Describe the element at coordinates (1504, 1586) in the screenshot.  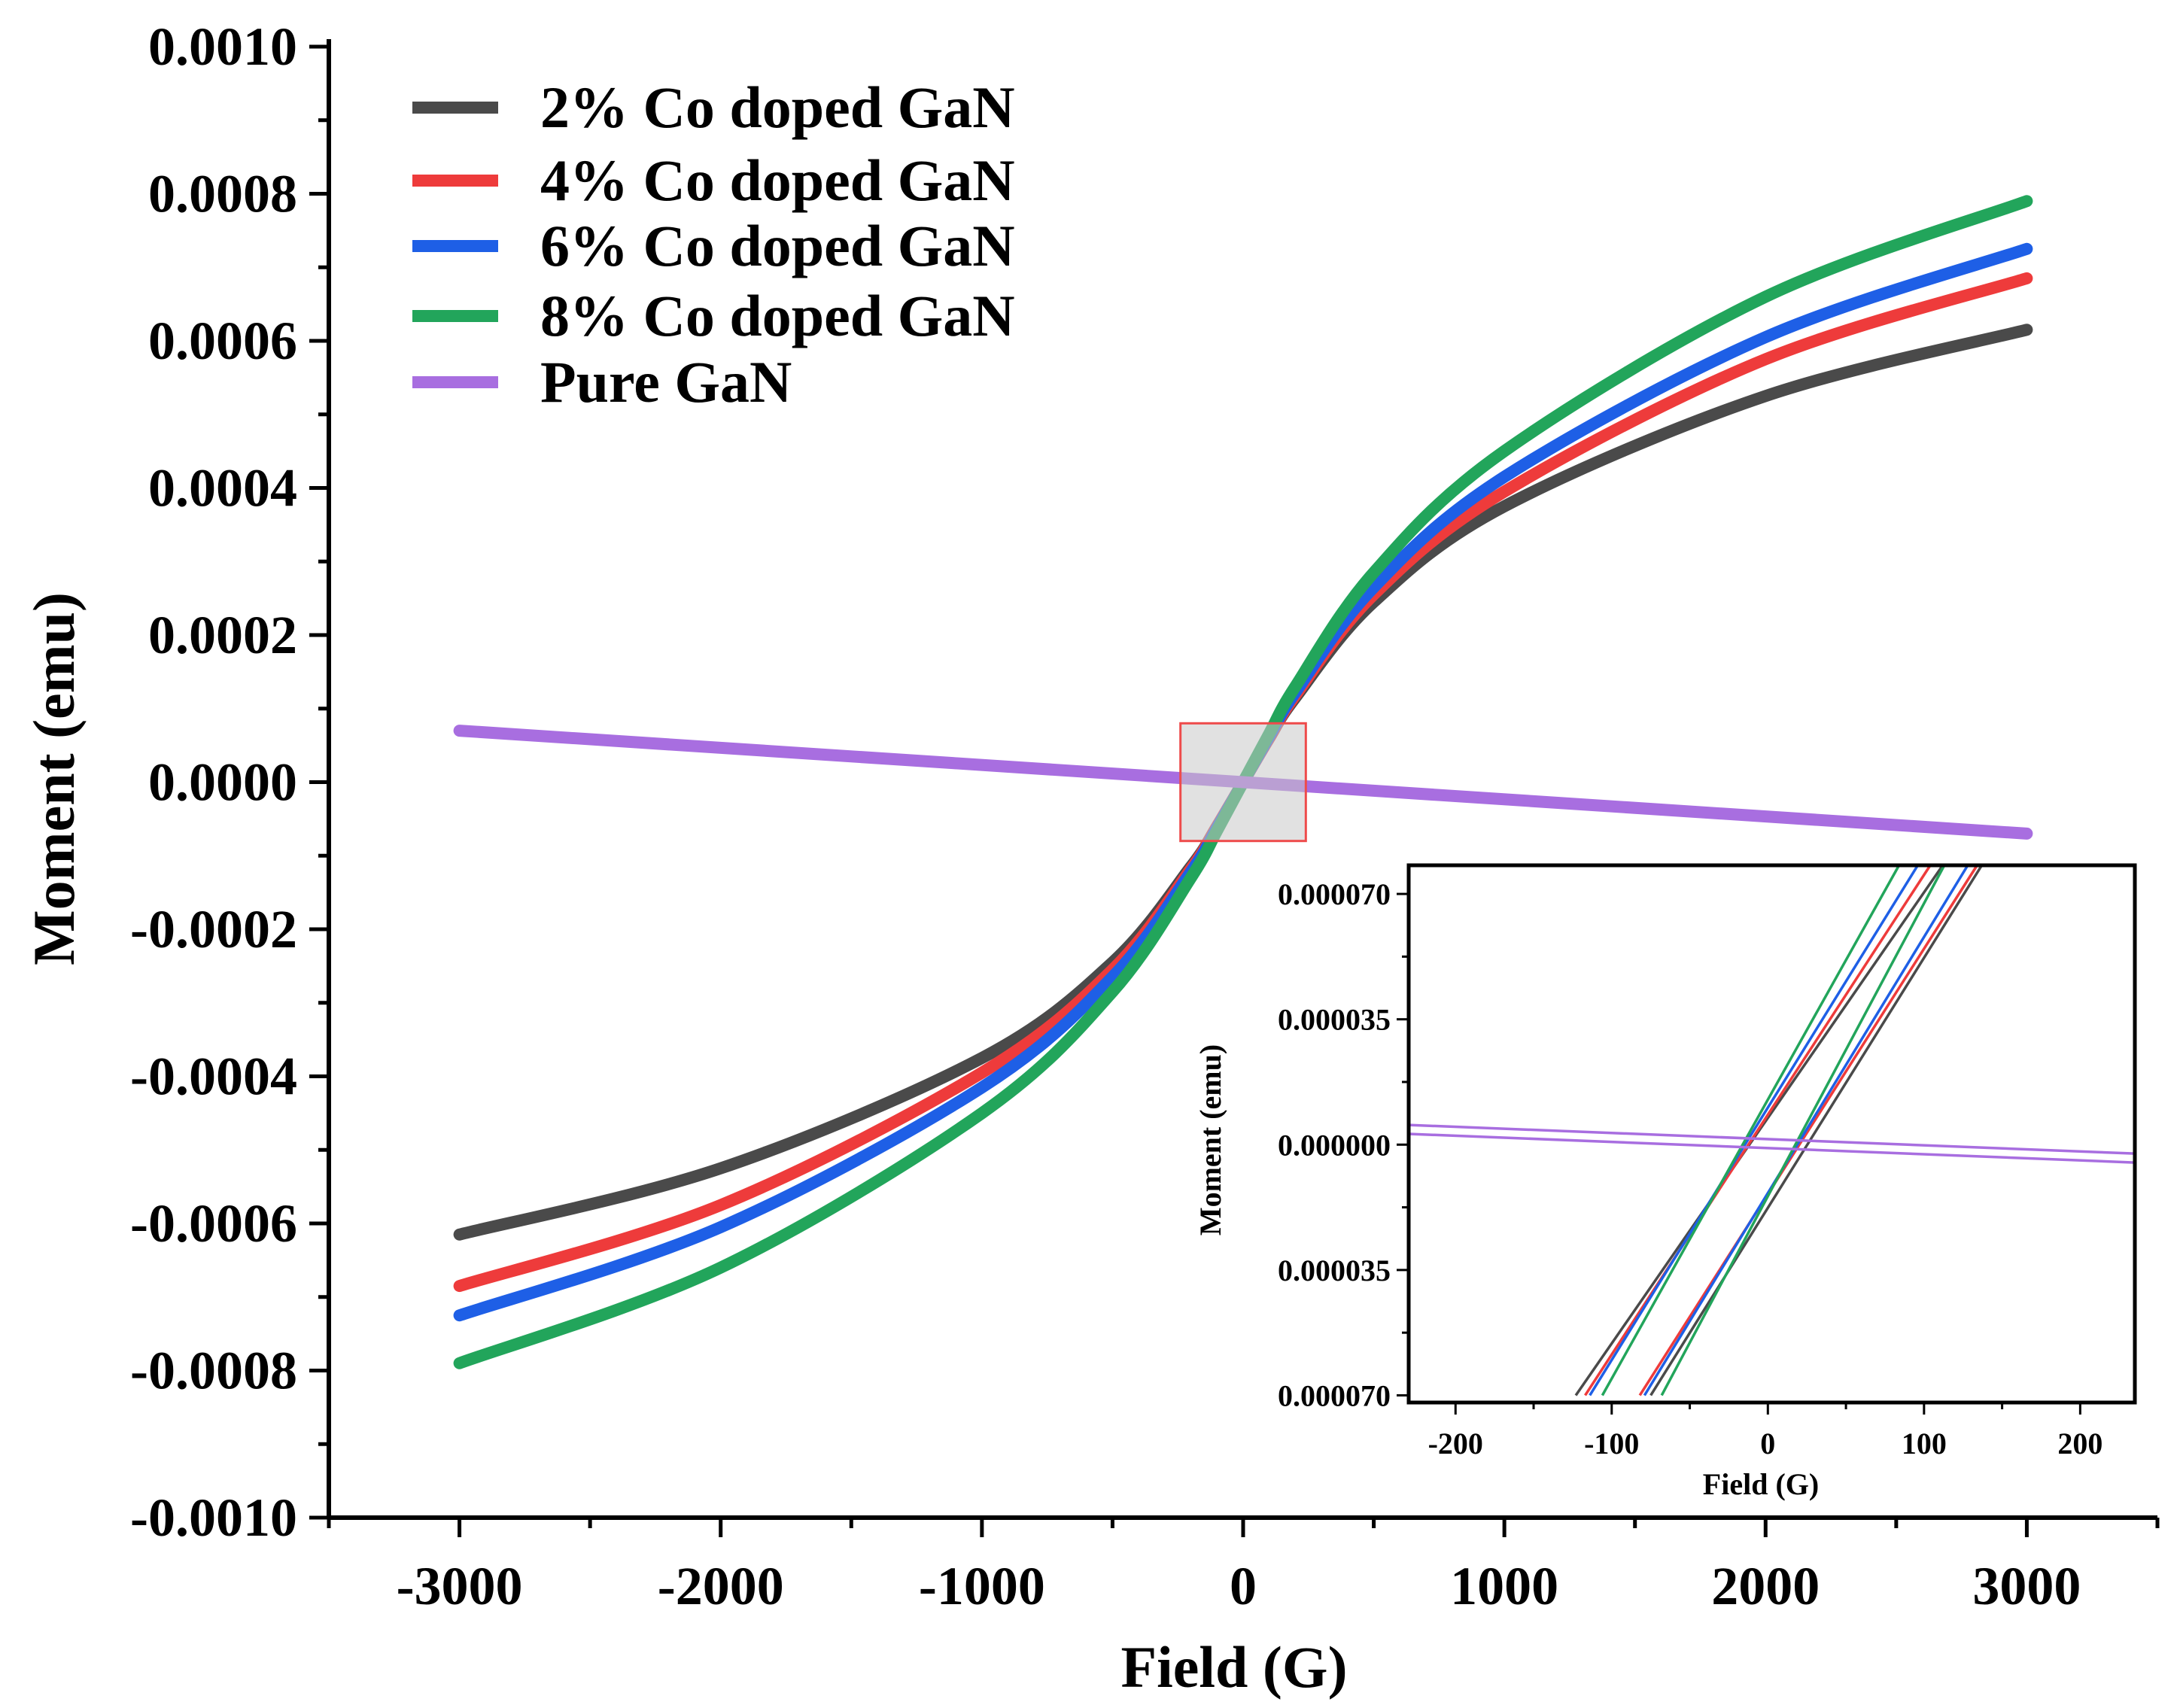
I see `main-x-tick-label: 1000` at that location.